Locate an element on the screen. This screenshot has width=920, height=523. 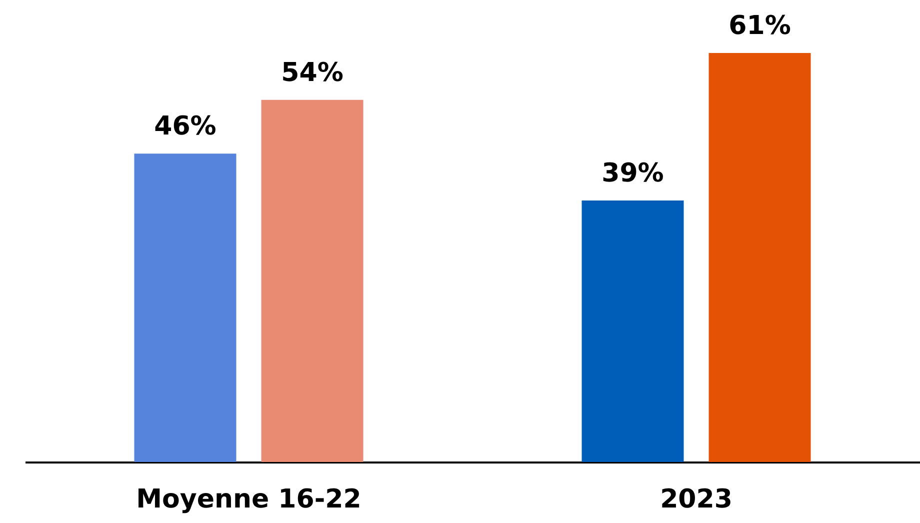
data-label: 54% is located at coordinates (312, 73).